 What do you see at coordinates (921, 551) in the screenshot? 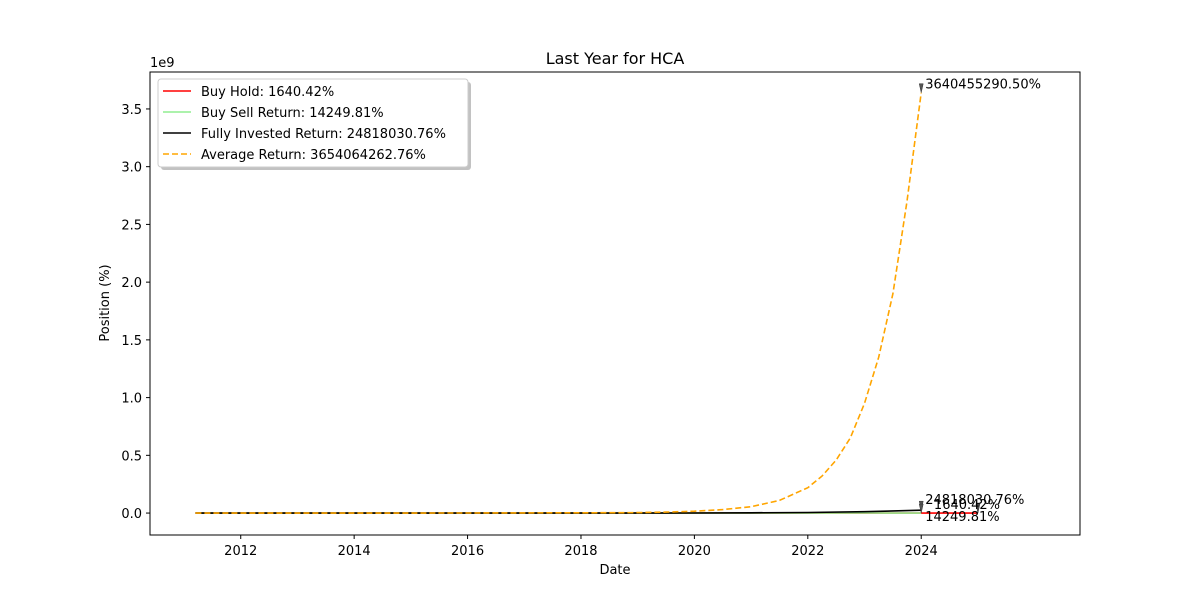
I see `x-tick-label: 2024` at bounding box center [921, 551].